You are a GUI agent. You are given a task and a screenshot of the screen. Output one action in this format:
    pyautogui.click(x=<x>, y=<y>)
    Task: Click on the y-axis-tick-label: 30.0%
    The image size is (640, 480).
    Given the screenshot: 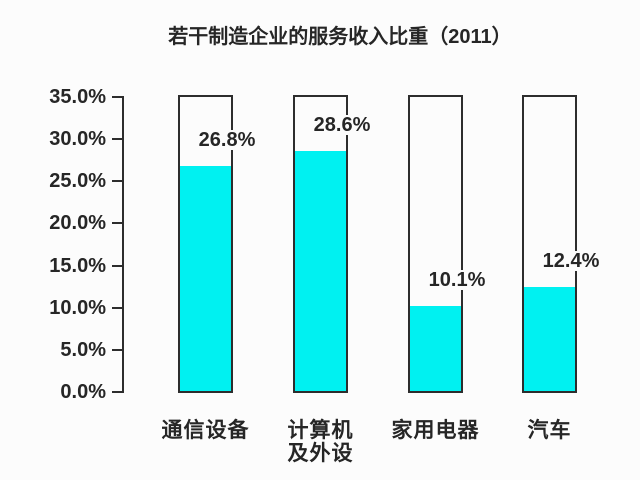 What is the action you would take?
    pyautogui.click(x=77, y=139)
    